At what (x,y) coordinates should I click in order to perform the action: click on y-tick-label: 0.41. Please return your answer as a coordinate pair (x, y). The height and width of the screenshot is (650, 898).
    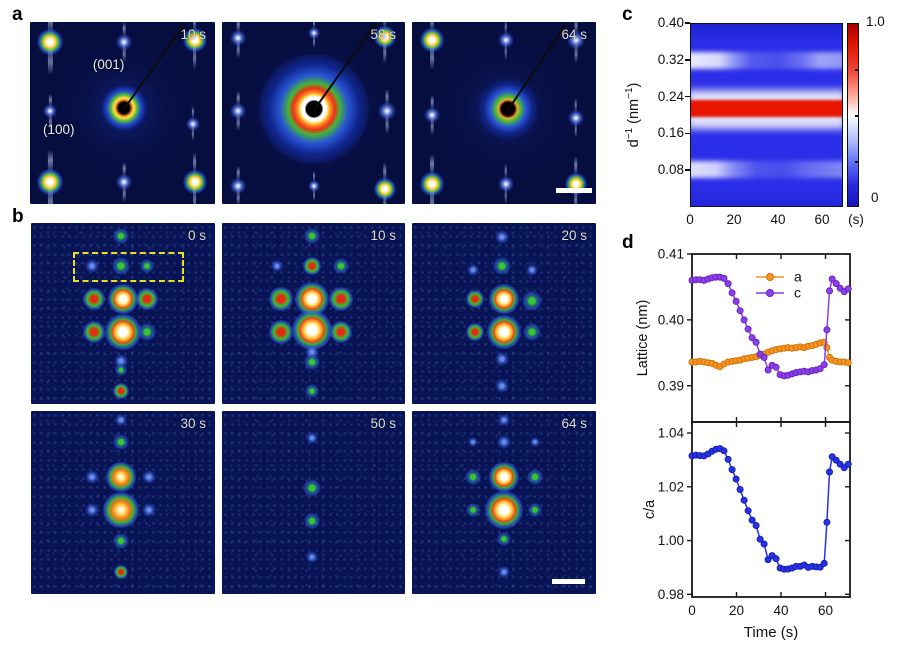
    Looking at the image, I should click on (671, 254).